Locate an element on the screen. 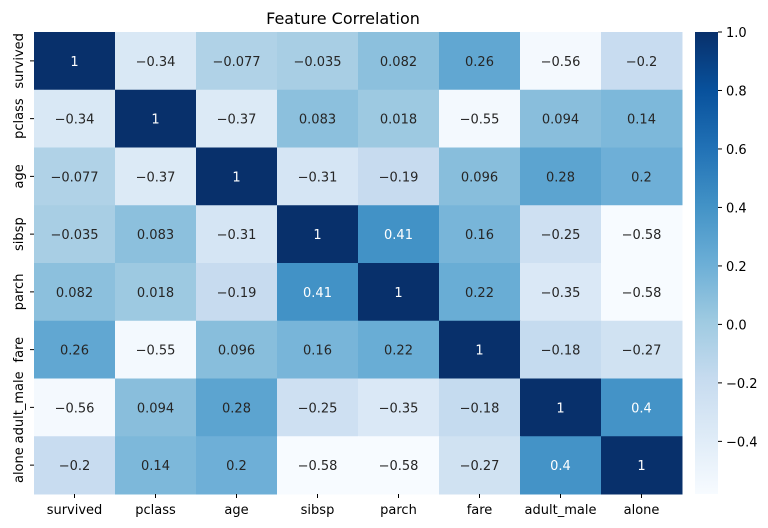 The height and width of the screenshot is (528, 768). cell-value-label: 0.094 is located at coordinates (560, 120).